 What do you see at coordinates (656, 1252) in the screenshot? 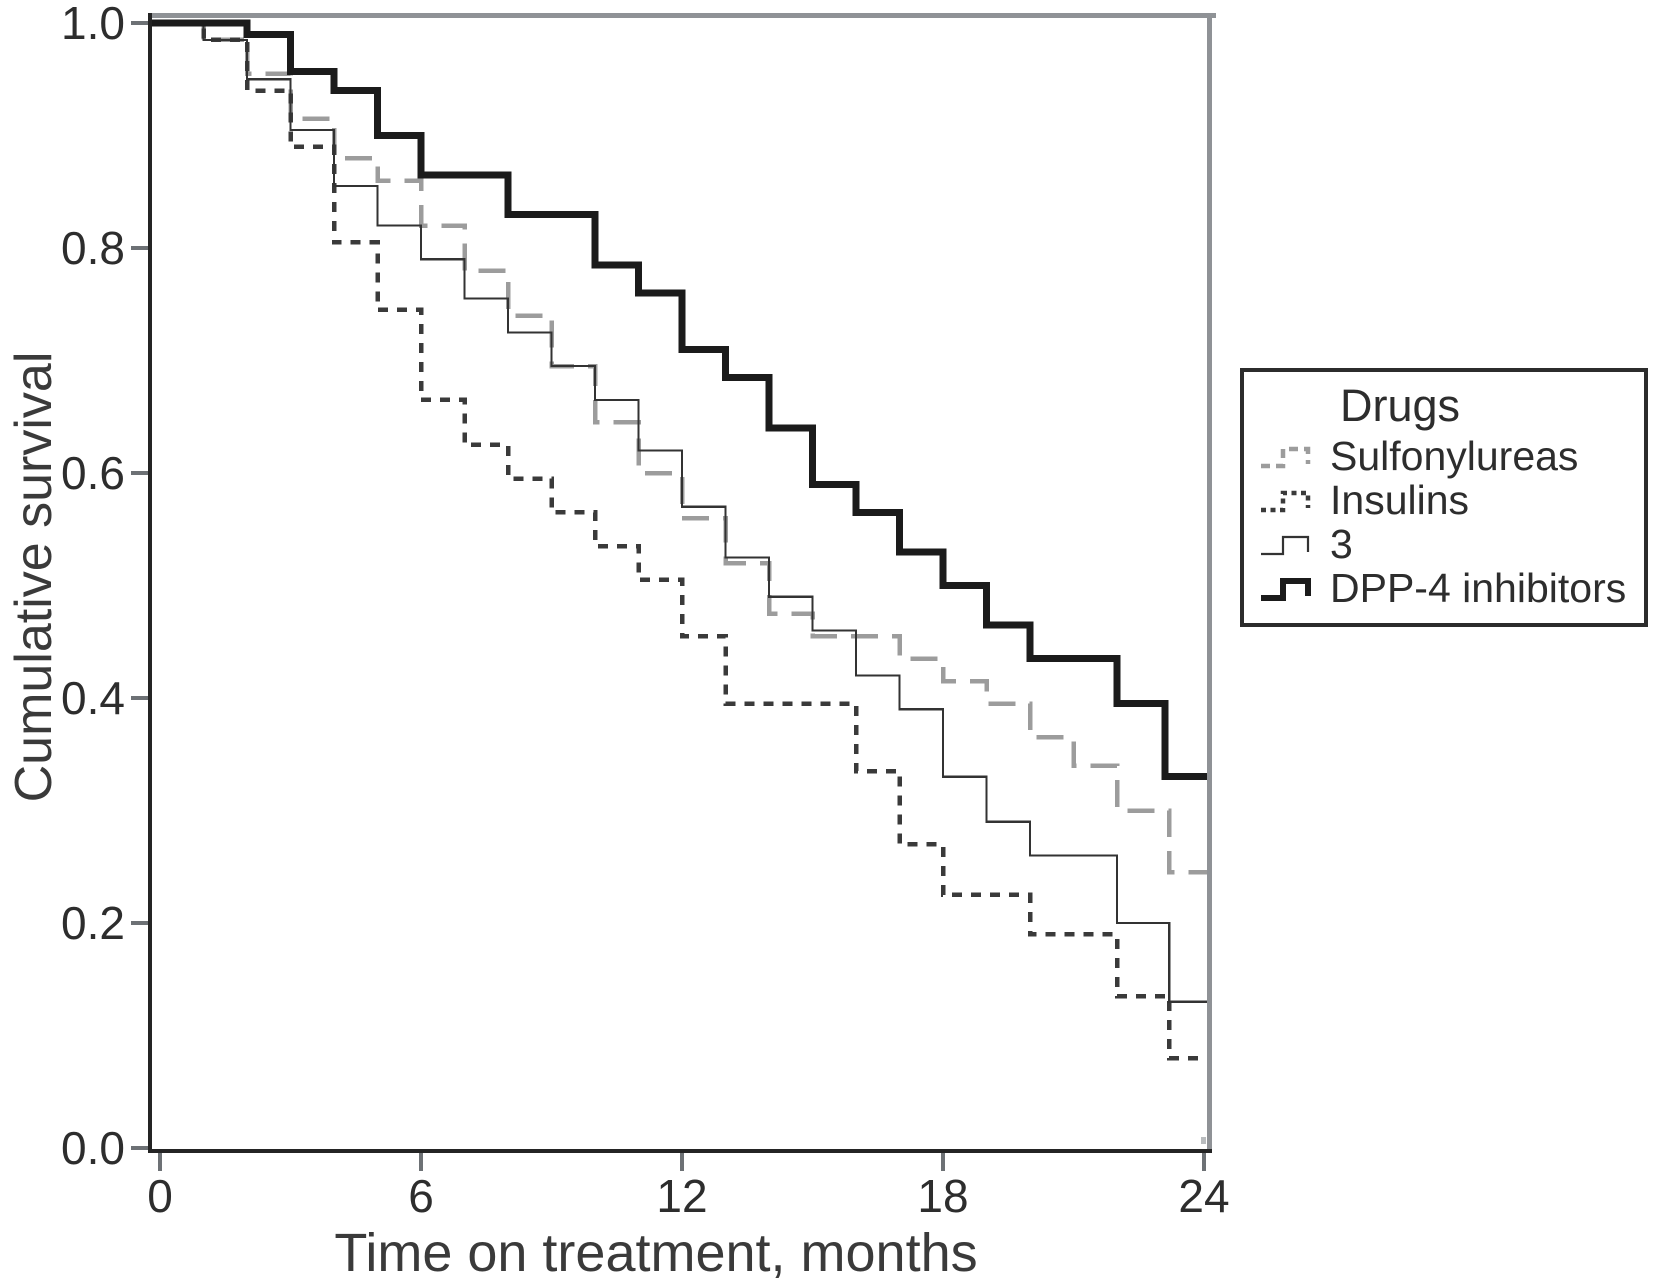
I see `x-axis-title: Time on treatment, months` at bounding box center [656, 1252].